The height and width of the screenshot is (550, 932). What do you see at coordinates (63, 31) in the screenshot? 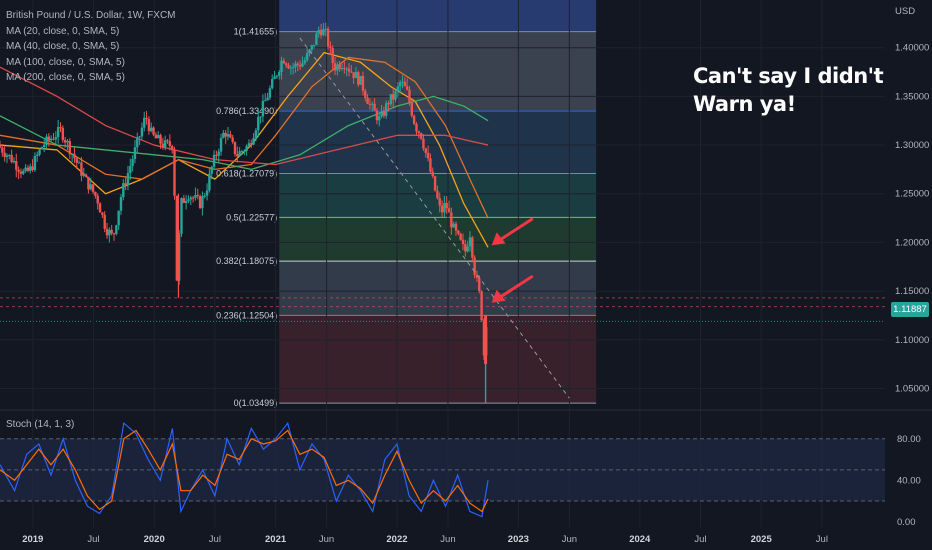
I see `legend-ma20: MA (20, close, 0, SMA, 5)` at bounding box center [63, 31].